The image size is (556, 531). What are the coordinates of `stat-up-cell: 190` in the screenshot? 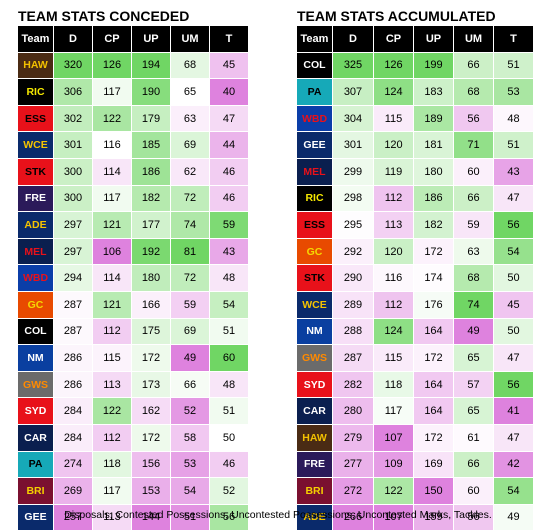 It's located at (151, 92).